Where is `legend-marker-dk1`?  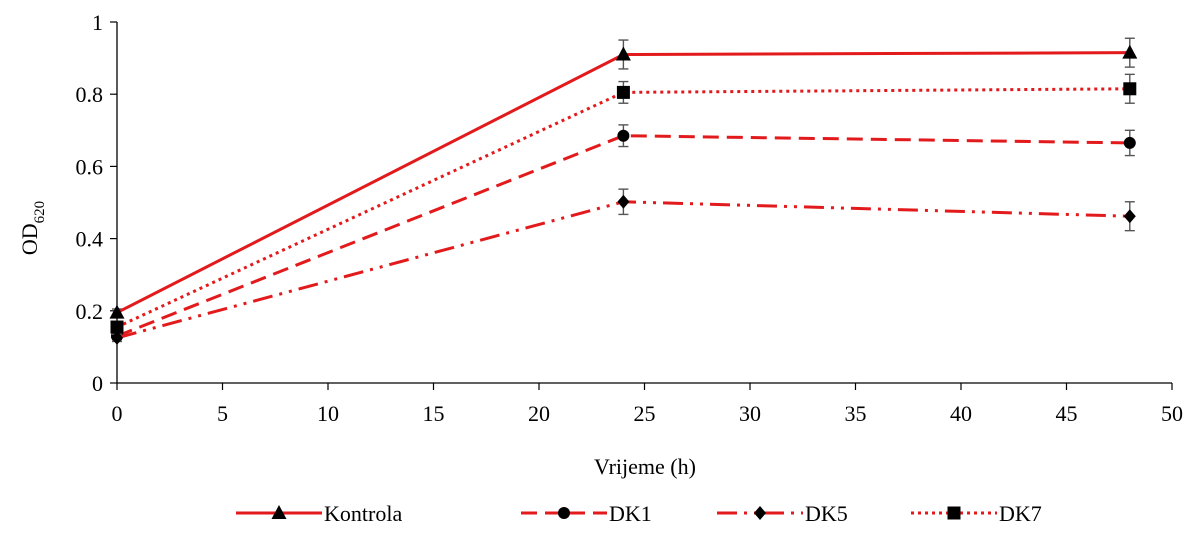
legend-marker-dk1 is located at coordinates (564, 513).